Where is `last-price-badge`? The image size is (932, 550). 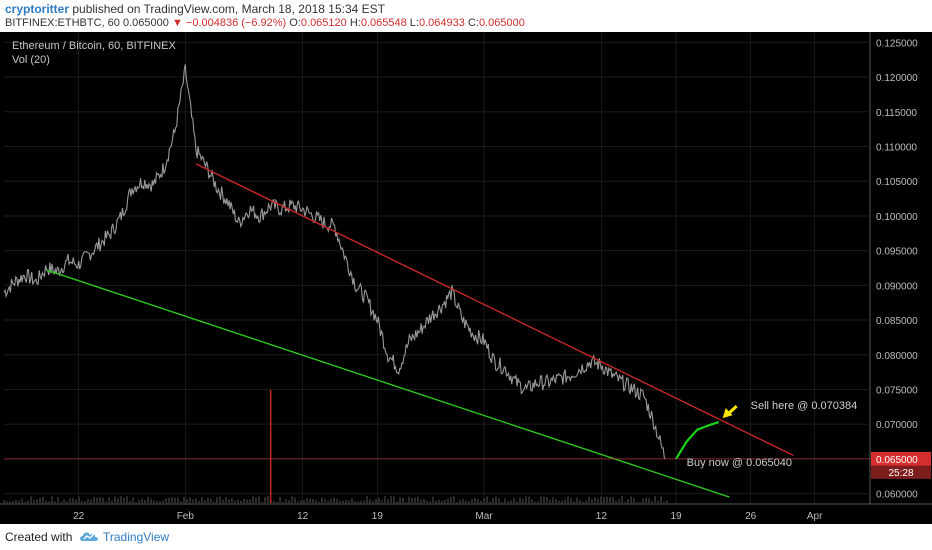 last-price-badge is located at coordinates (901, 458).